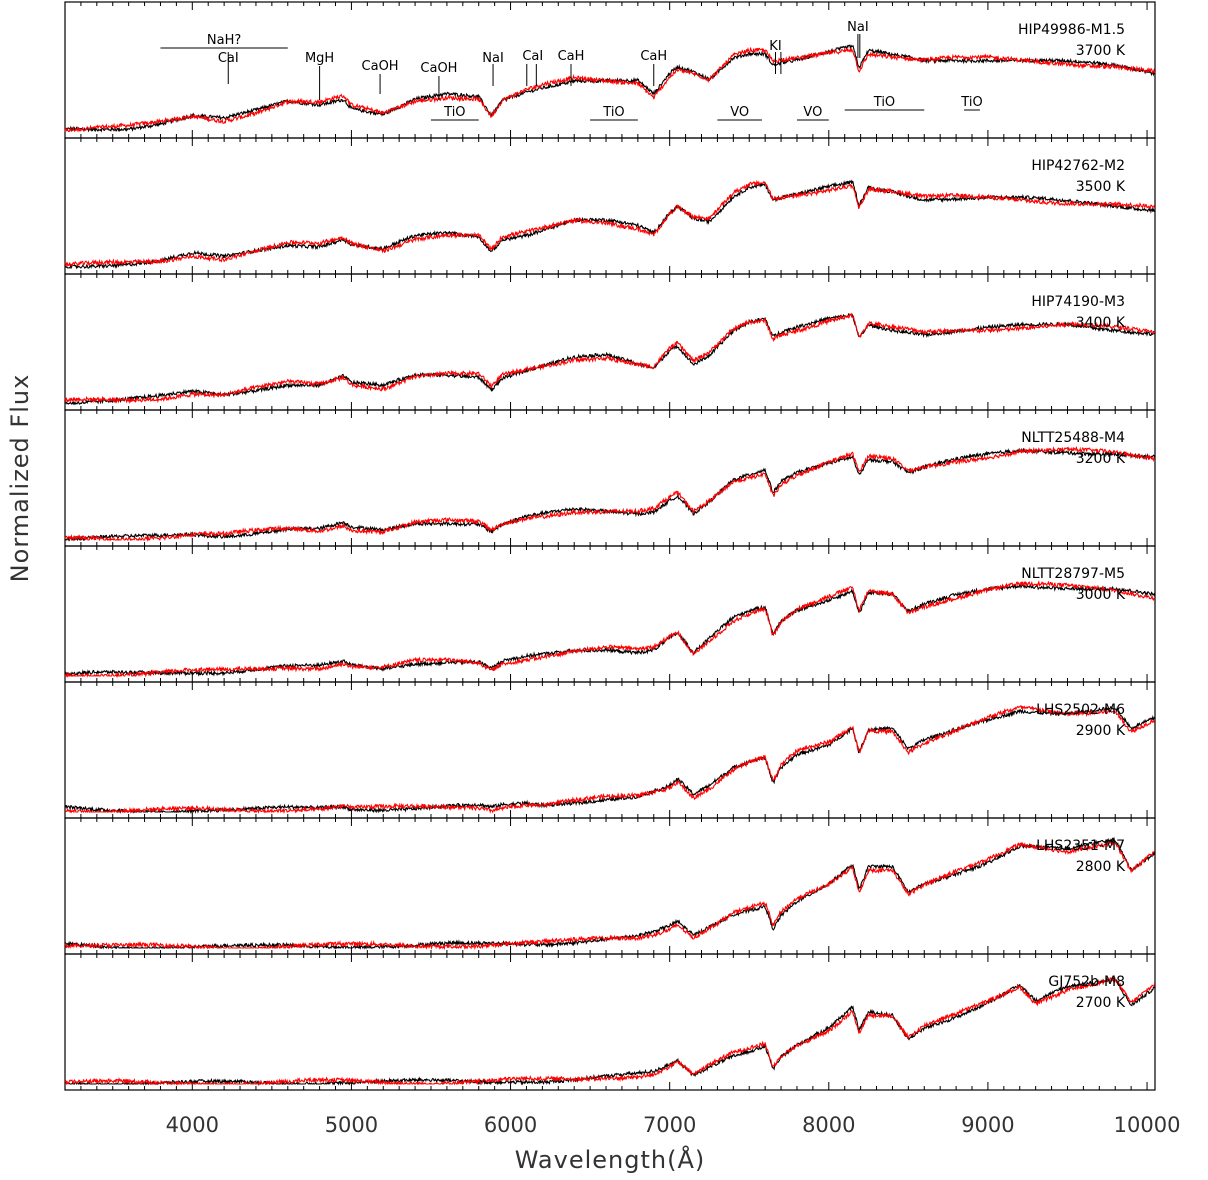 This screenshot has height=1180, width=1208. Describe the element at coordinates (1101, 187) in the screenshot. I see `temperature-label: 3500 K` at that location.